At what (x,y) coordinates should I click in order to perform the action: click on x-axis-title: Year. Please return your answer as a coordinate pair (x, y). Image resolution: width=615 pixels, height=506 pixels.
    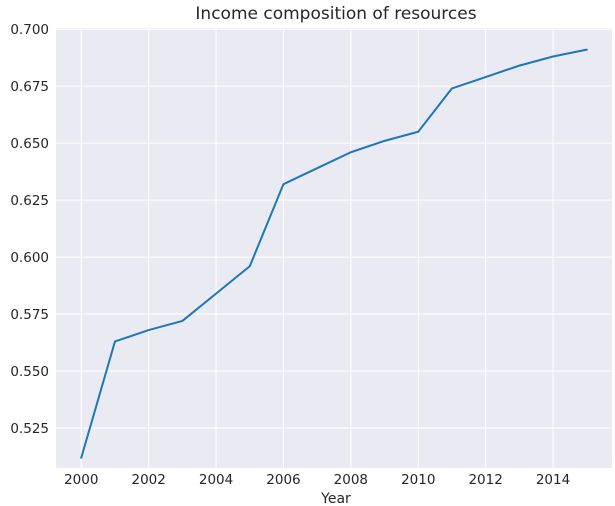
    Looking at the image, I should click on (335, 498).